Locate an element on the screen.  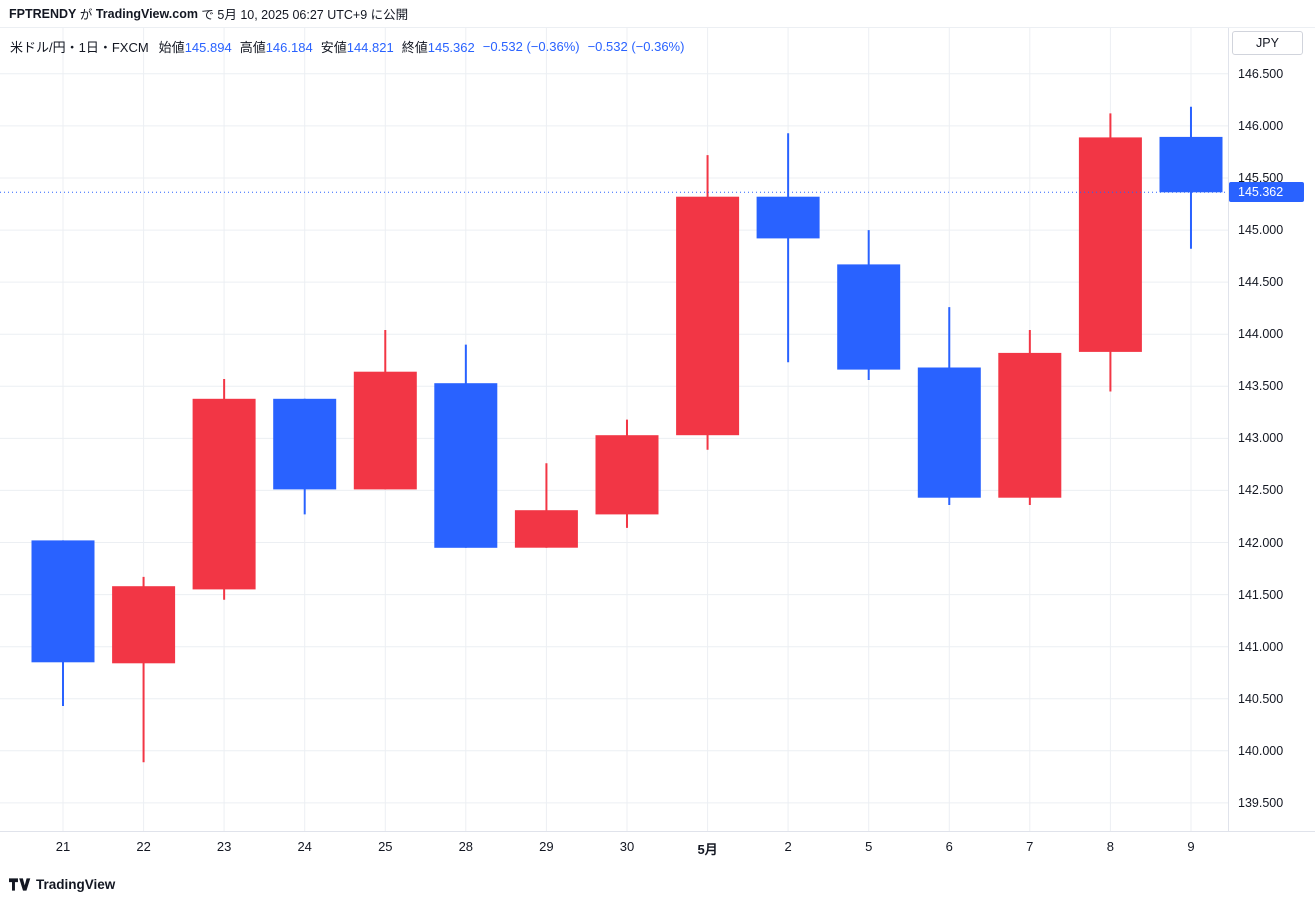
low-readout: 安値144.821 is located at coordinates (357, 46).